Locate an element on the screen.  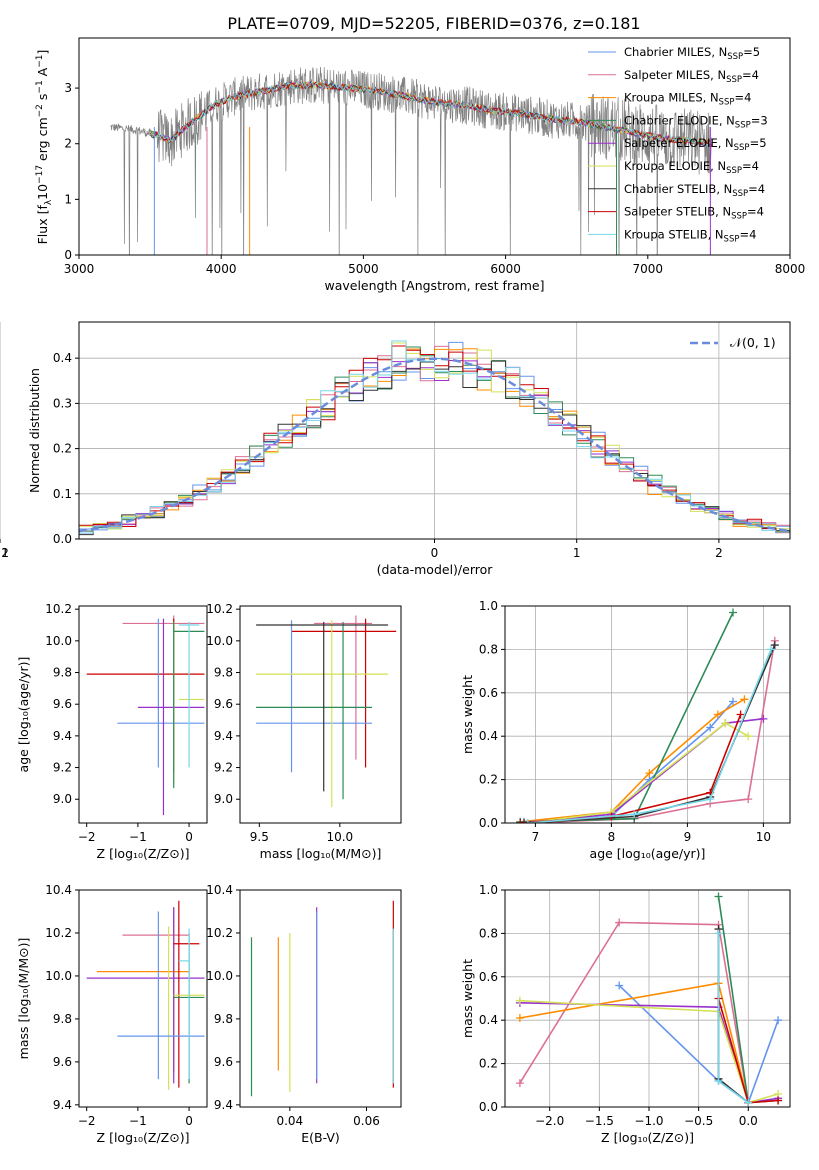
x-tick-label: 10 is located at coordinates (763, 837).